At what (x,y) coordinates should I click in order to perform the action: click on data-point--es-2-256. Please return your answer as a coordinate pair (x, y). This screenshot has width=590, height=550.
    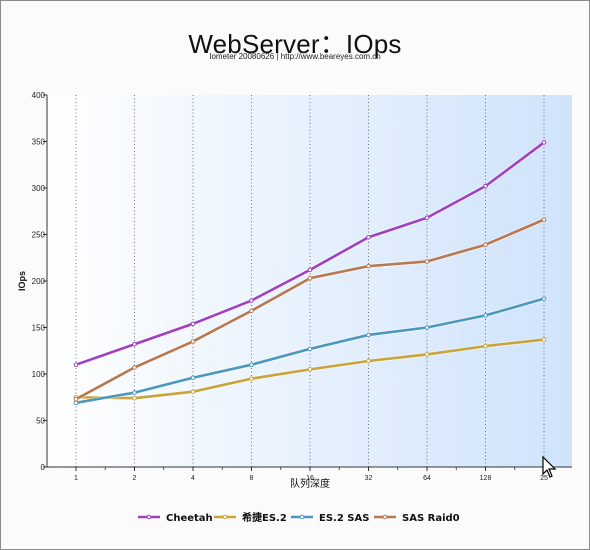
    Looking at the image, I should click on (544, 339).